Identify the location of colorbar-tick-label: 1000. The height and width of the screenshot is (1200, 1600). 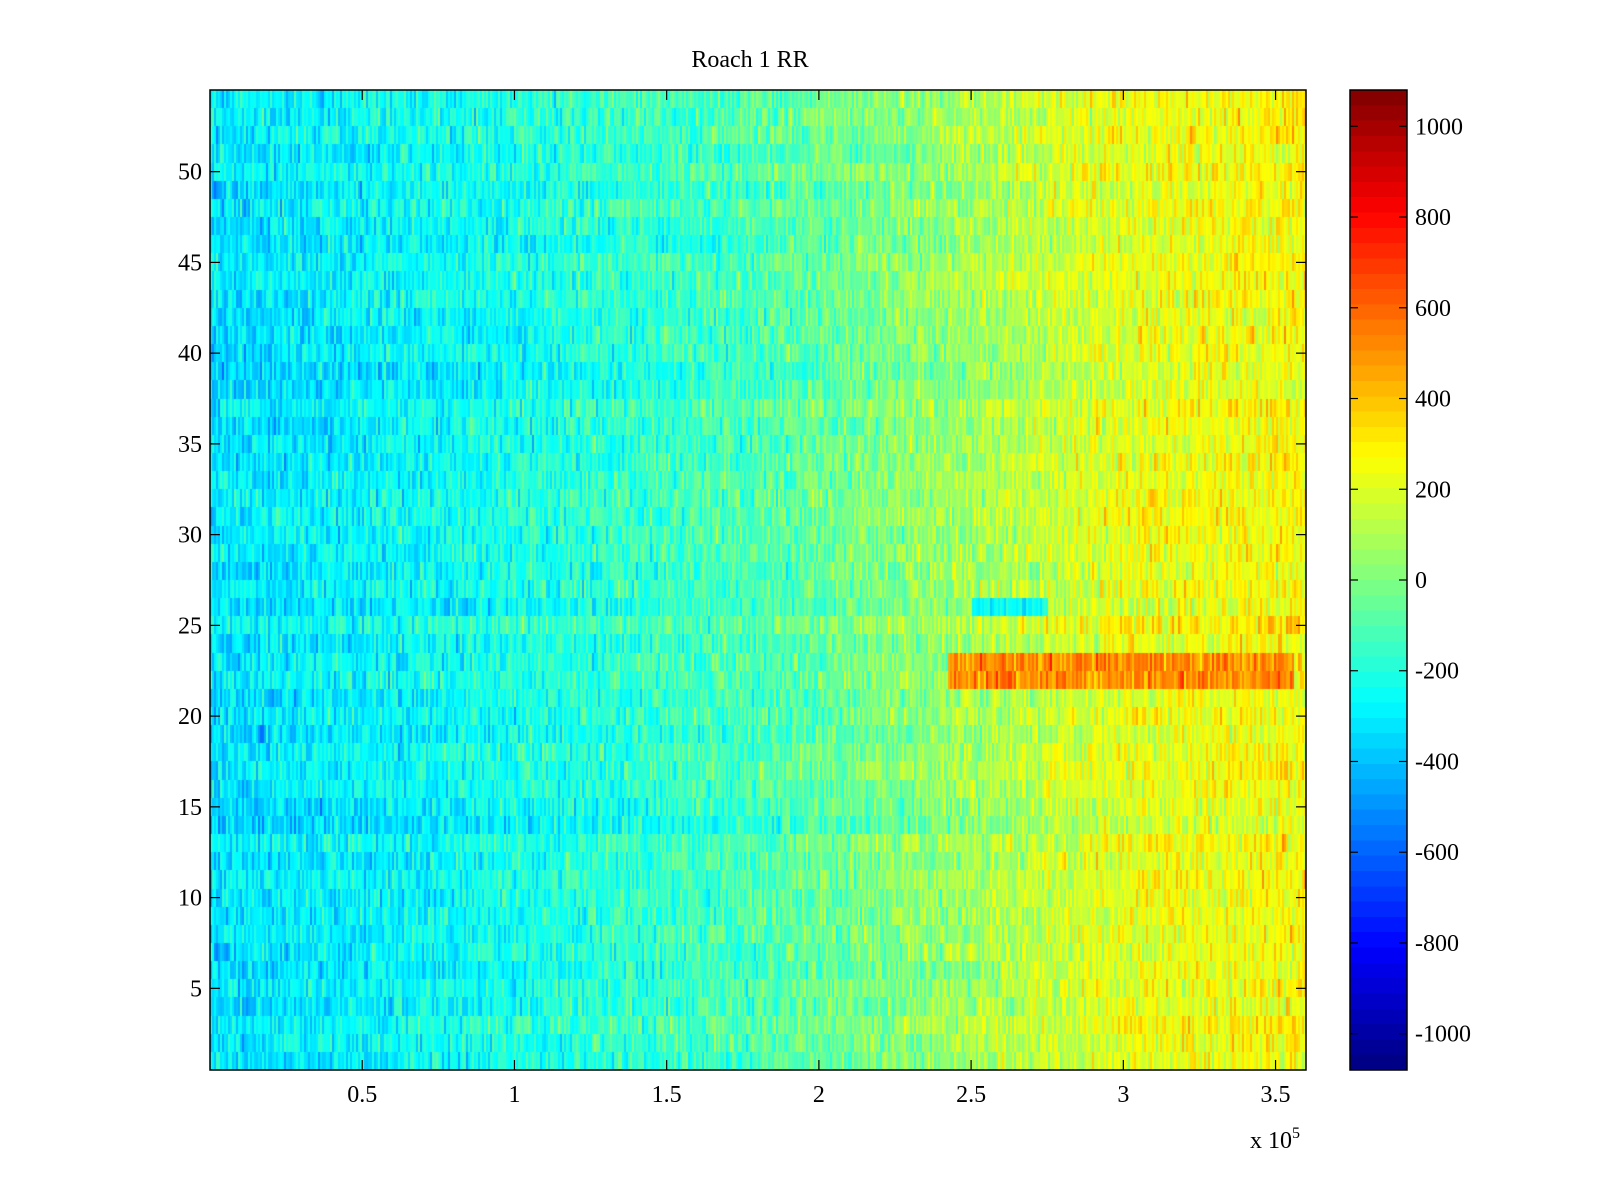
(1439, 127).